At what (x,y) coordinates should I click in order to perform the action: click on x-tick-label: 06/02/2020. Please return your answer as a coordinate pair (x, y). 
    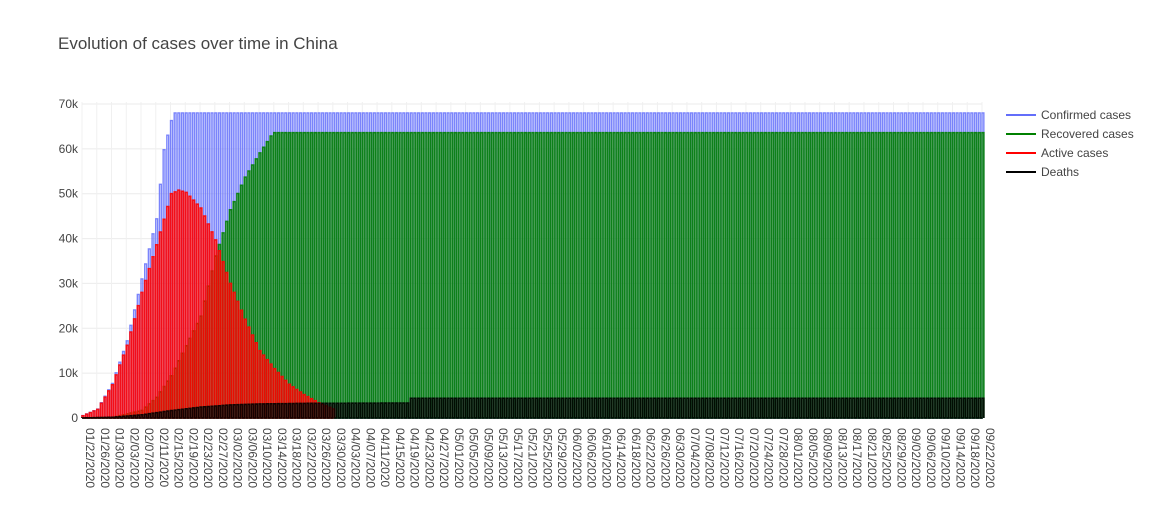
    Looking at the image, I should click on (577, 458).